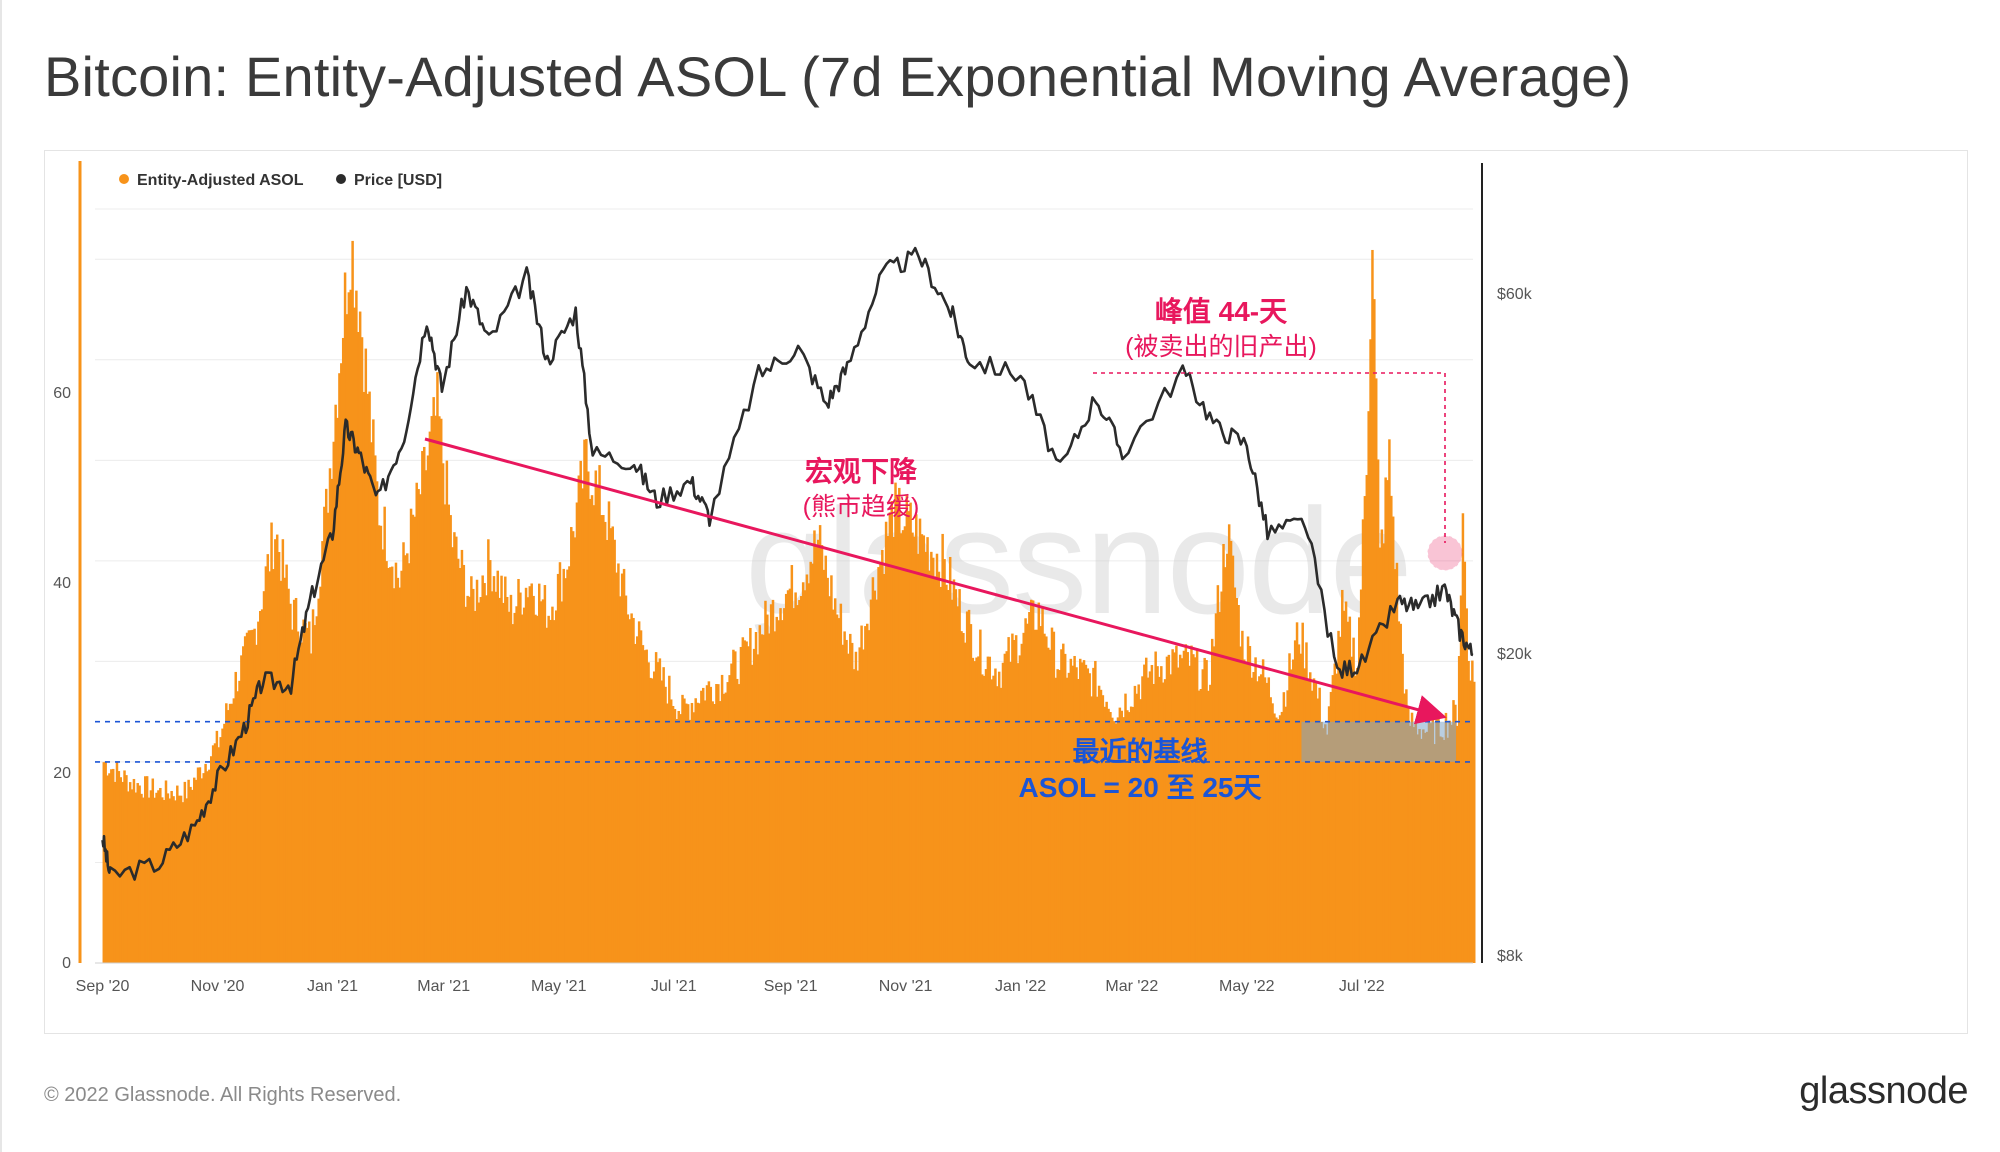 This screenshot has height=1152, width=2000. What do you see at coordinates (559, 986) in the screenshot?
I see `x-tick-label: May '21` at bounding box center [559, 986].